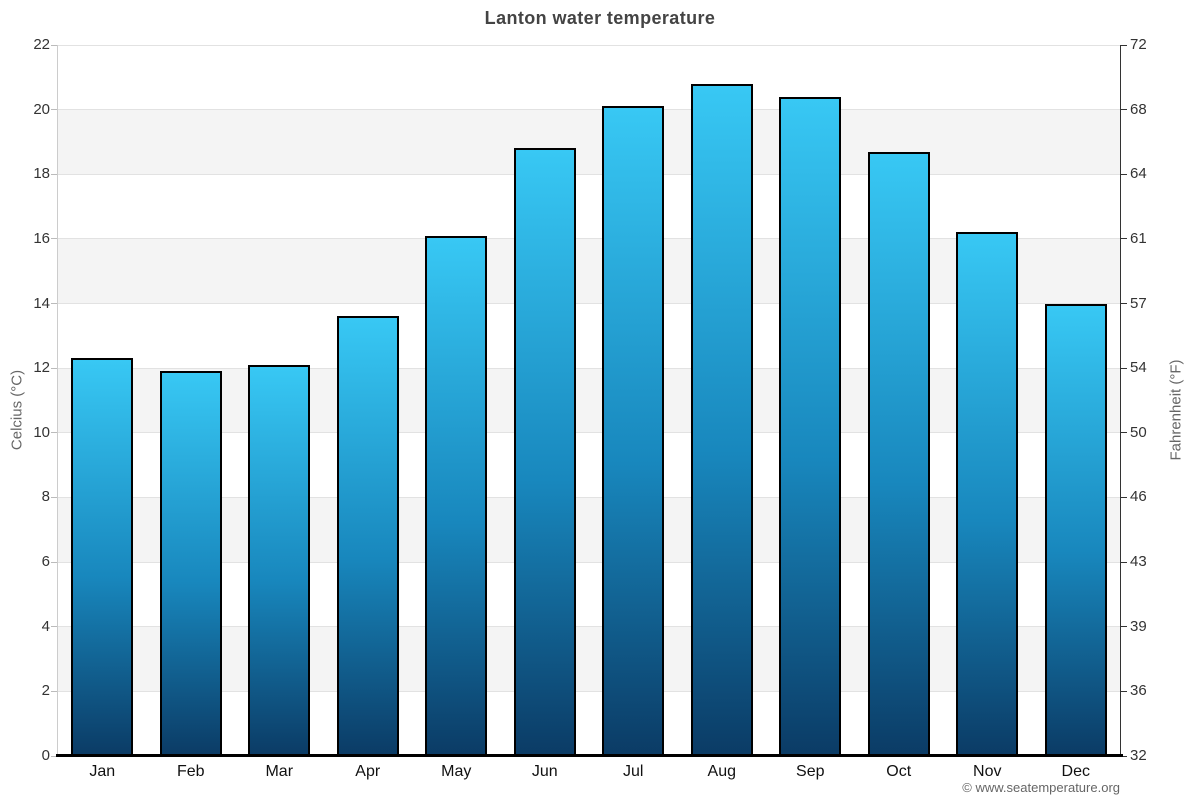  What do you see at coordinates (721, 771) in the screenshot?
I see `x-tick-label-aug: Aug` at bounding box center [721, 771].